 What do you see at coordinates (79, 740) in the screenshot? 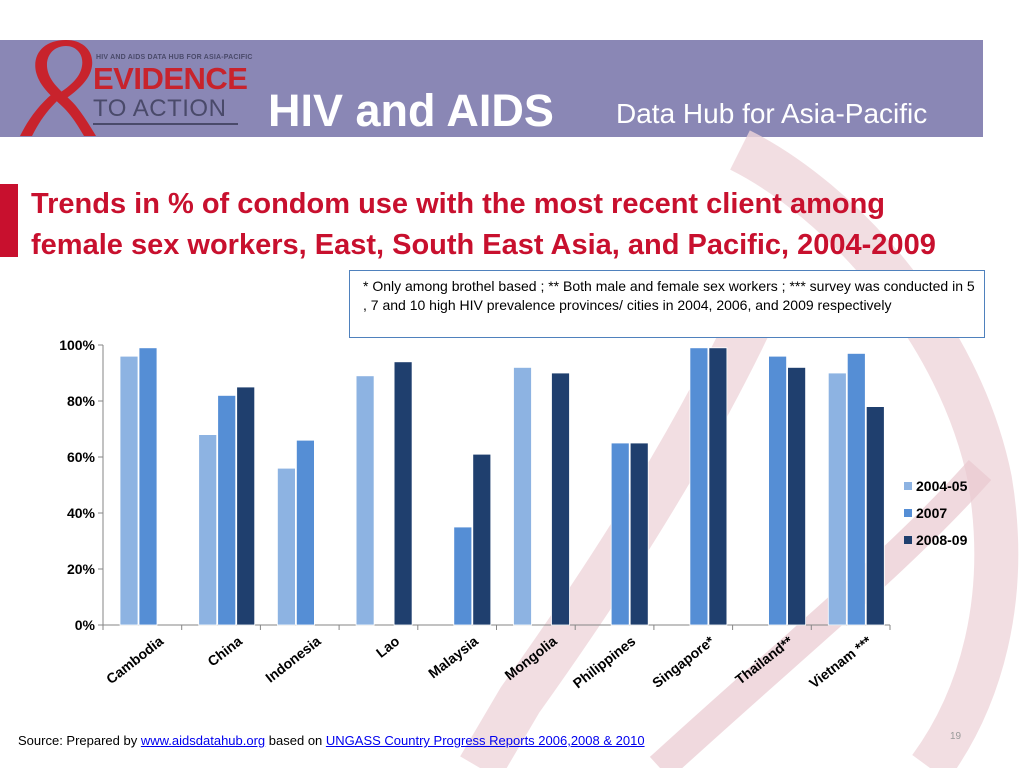
I see `source-prefix: Source: Prepared by` at bounding box center [79, 740].